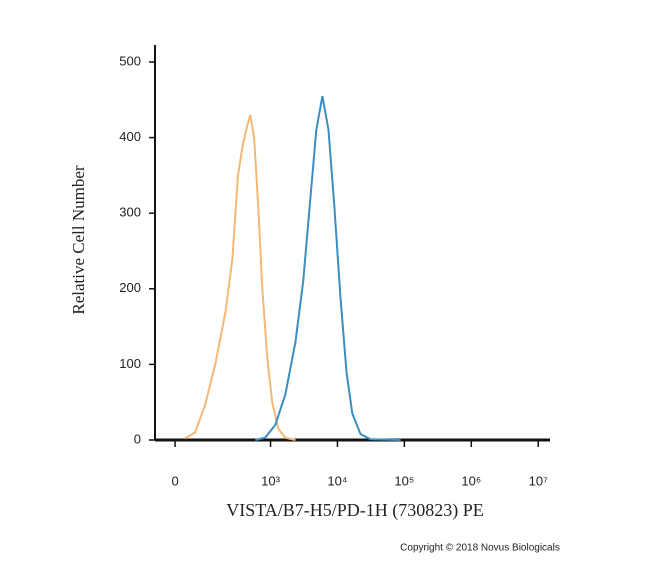  What do you see at coordinates (130, 363) in the screenshot?
I see `y-tick-label: 100` at bounding box center [130, 363].